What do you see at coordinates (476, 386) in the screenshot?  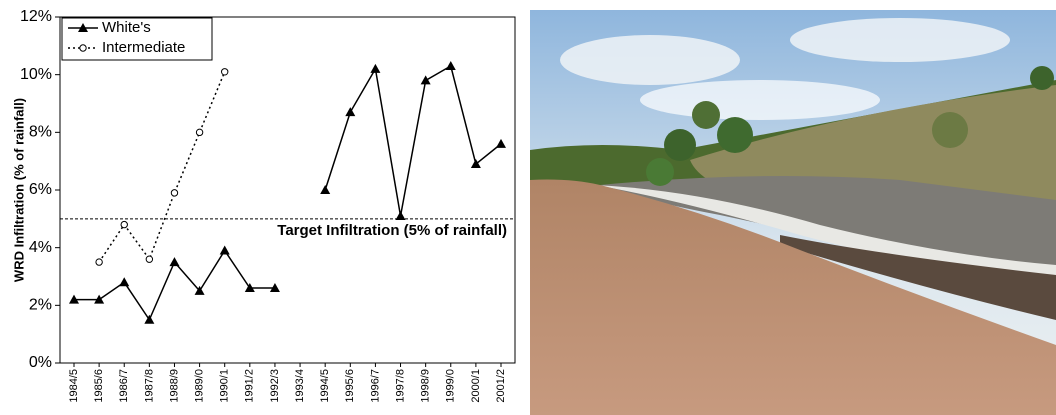 I see `x-tick-label: 2000/1` at bounding box center [476, 386].